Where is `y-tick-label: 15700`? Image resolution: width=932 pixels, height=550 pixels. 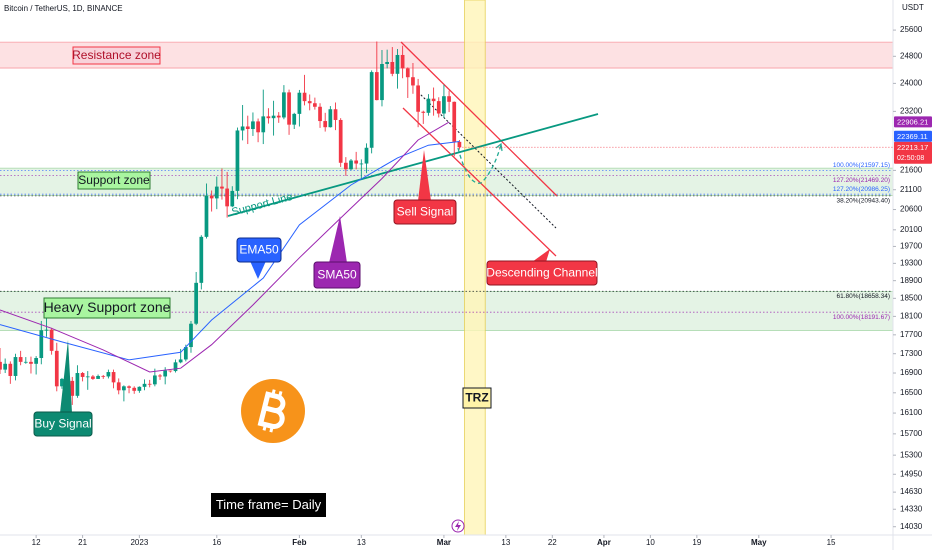
y-tick-label: 15700 is located at coordinates (911, 433).